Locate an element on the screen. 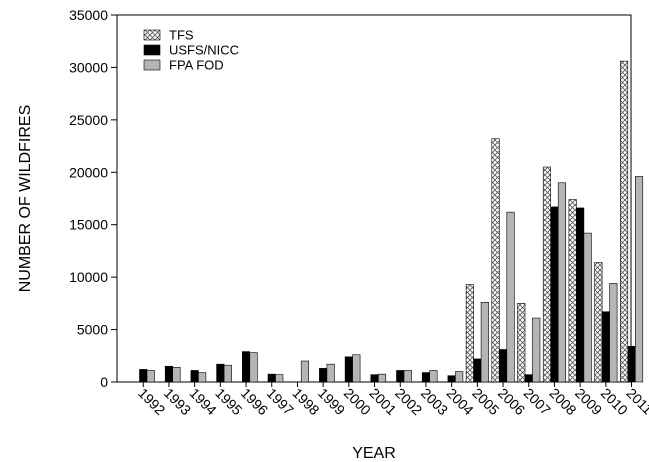  legend-label-fpa-fod: FPA FOD is located at coordinates (196, 65).